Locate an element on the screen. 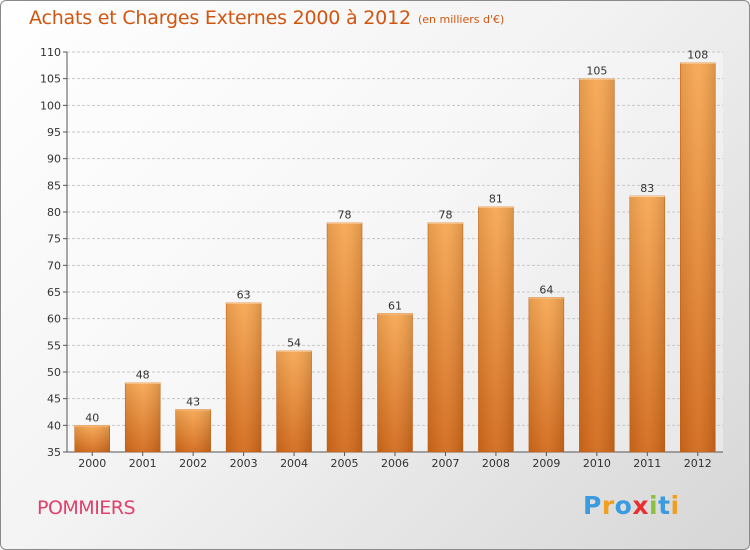  y-tick-label: 110 is located at coordinates (50, 52).